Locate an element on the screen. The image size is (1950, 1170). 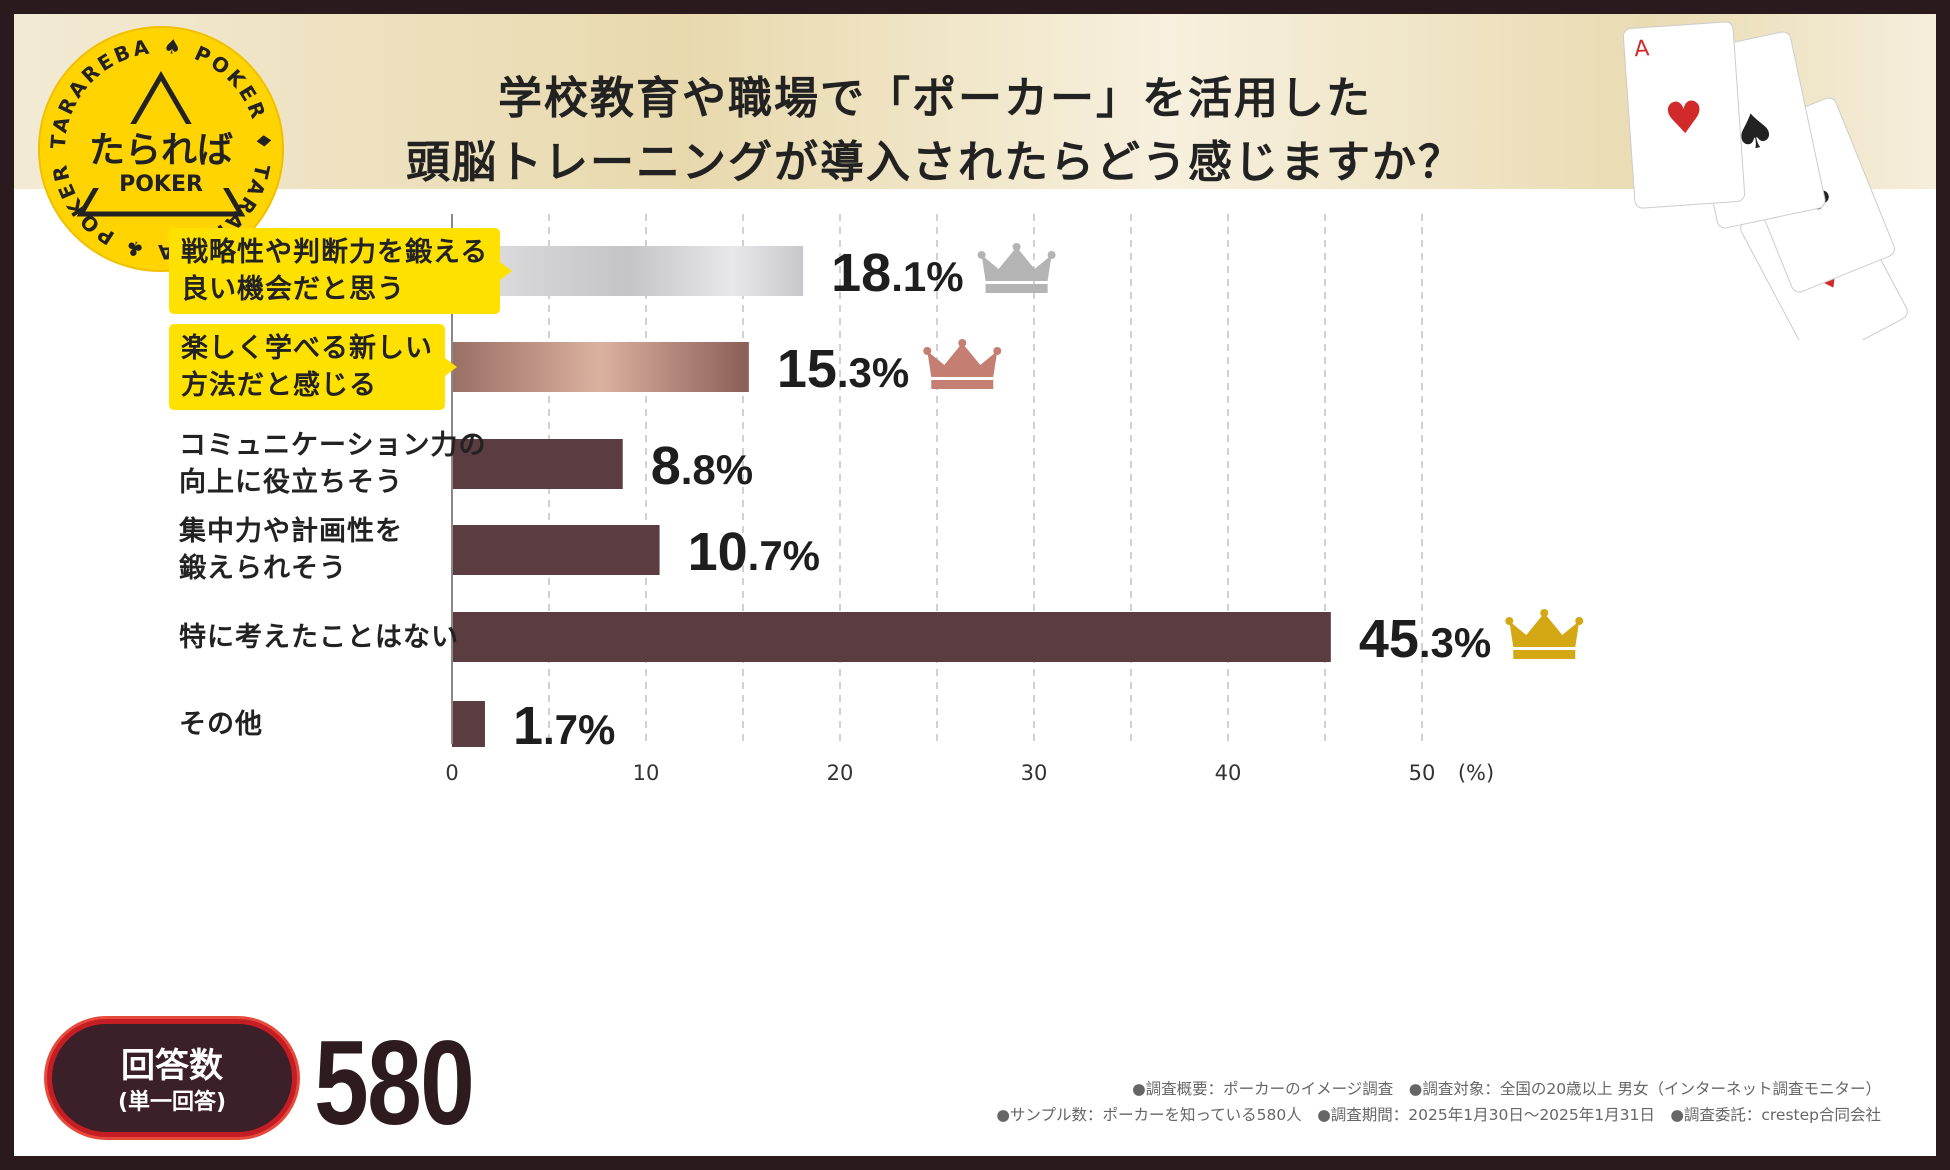
x-tick-label: 20 is located at coordinates (840, 773).